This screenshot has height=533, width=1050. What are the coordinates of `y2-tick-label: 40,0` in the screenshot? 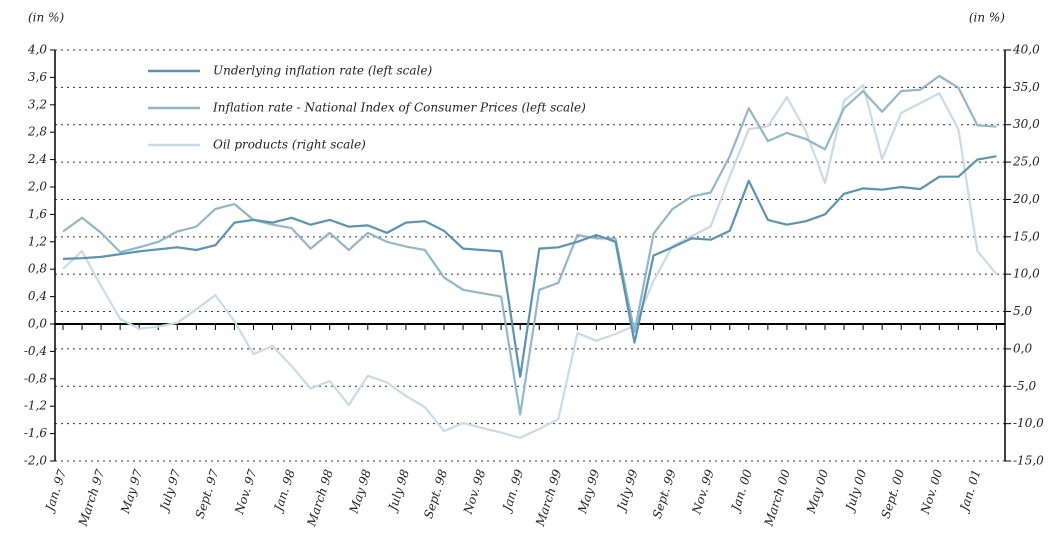 It's located at (1026, 50).